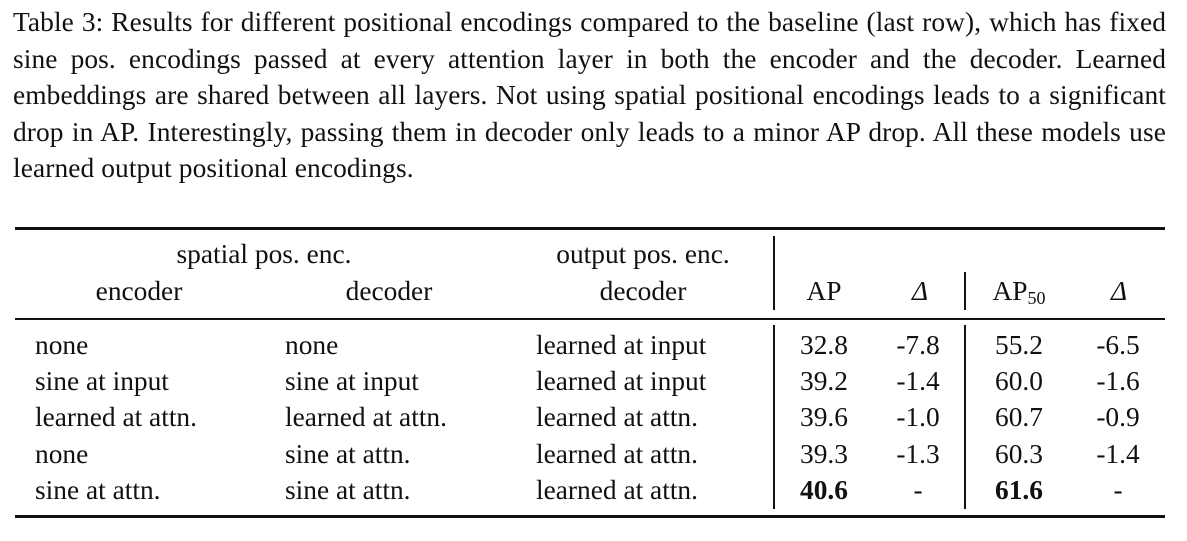 The image size is (1187, 541). I want to click on column-divider-ap50-body, so click(965, 417).